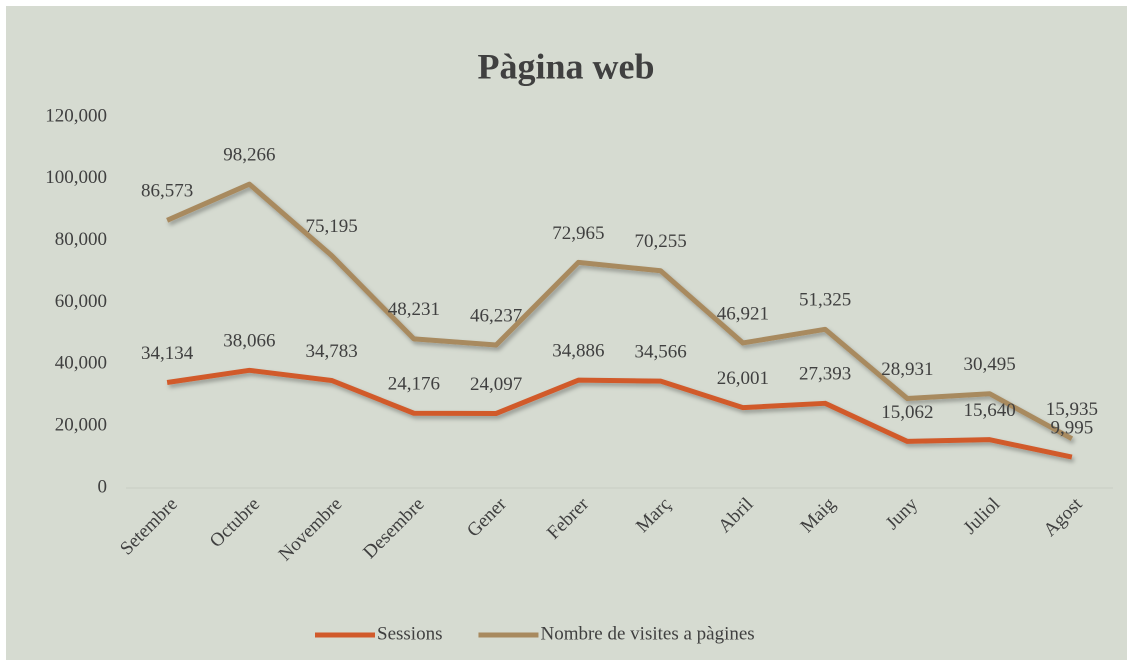 The width and height of the screenshot is (1133, 666). Describe the element at coordinates (81, 425) in the screenshot. I see `y-tick-label: 20,000` at that location.